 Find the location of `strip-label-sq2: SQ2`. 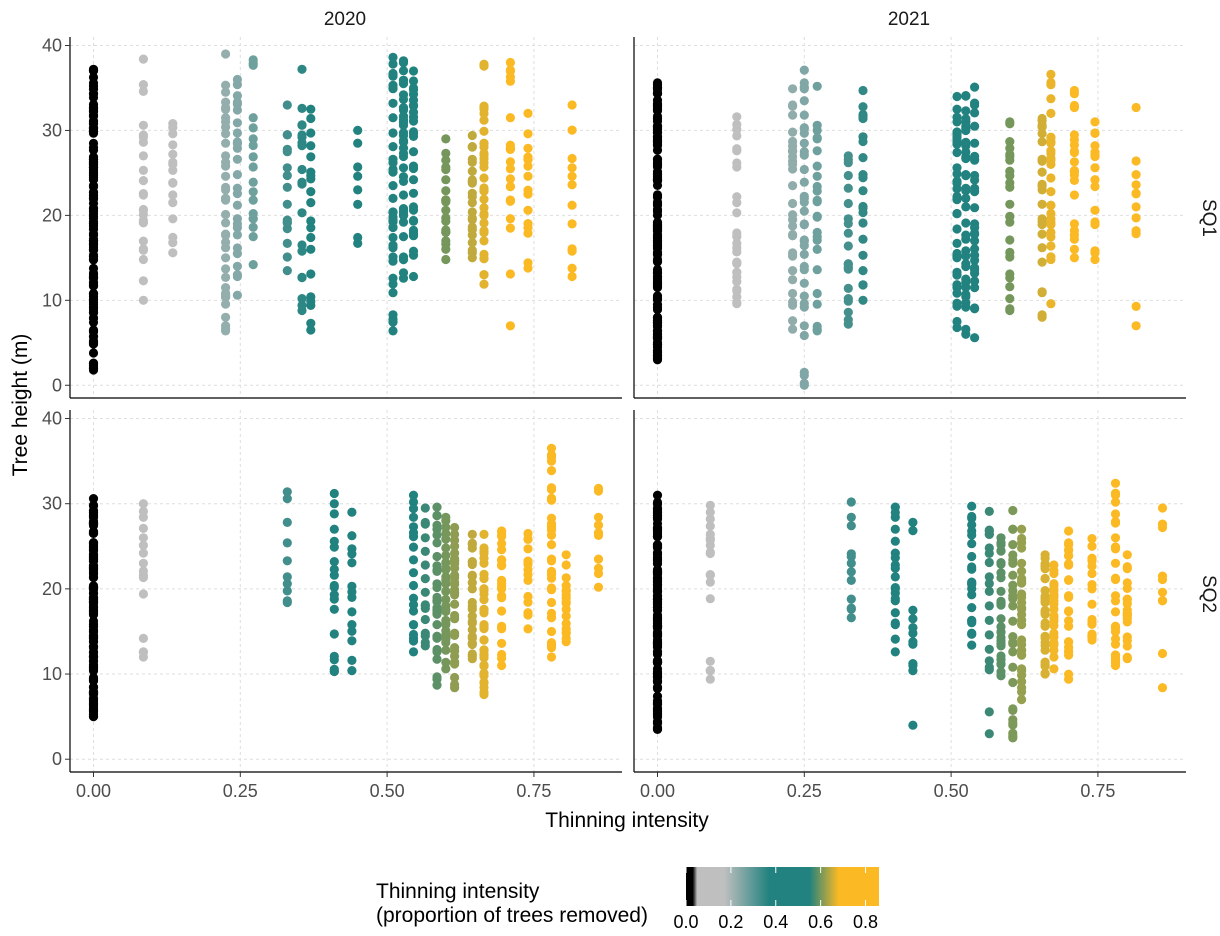

strip-label-sq2: SQ2 is located at coordinates (1208, 594).